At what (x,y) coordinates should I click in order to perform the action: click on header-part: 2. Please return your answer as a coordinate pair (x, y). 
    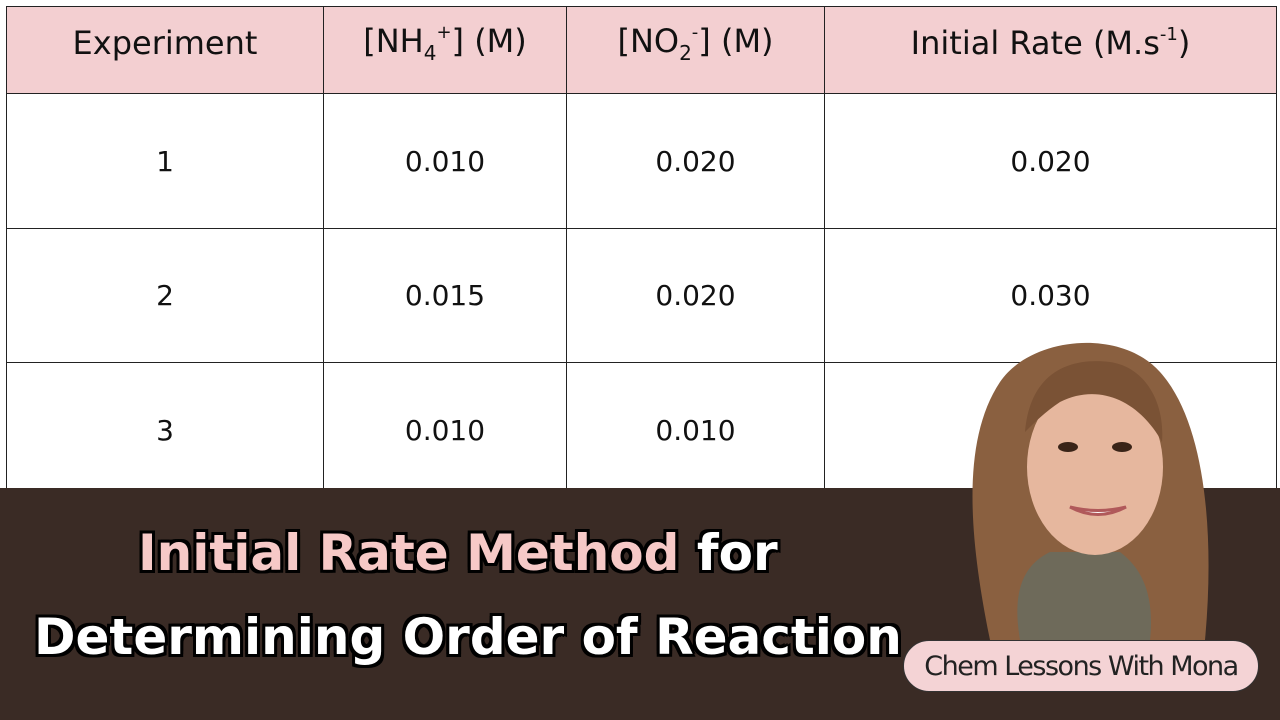
    Looking at the image, I should click on (685, 52).